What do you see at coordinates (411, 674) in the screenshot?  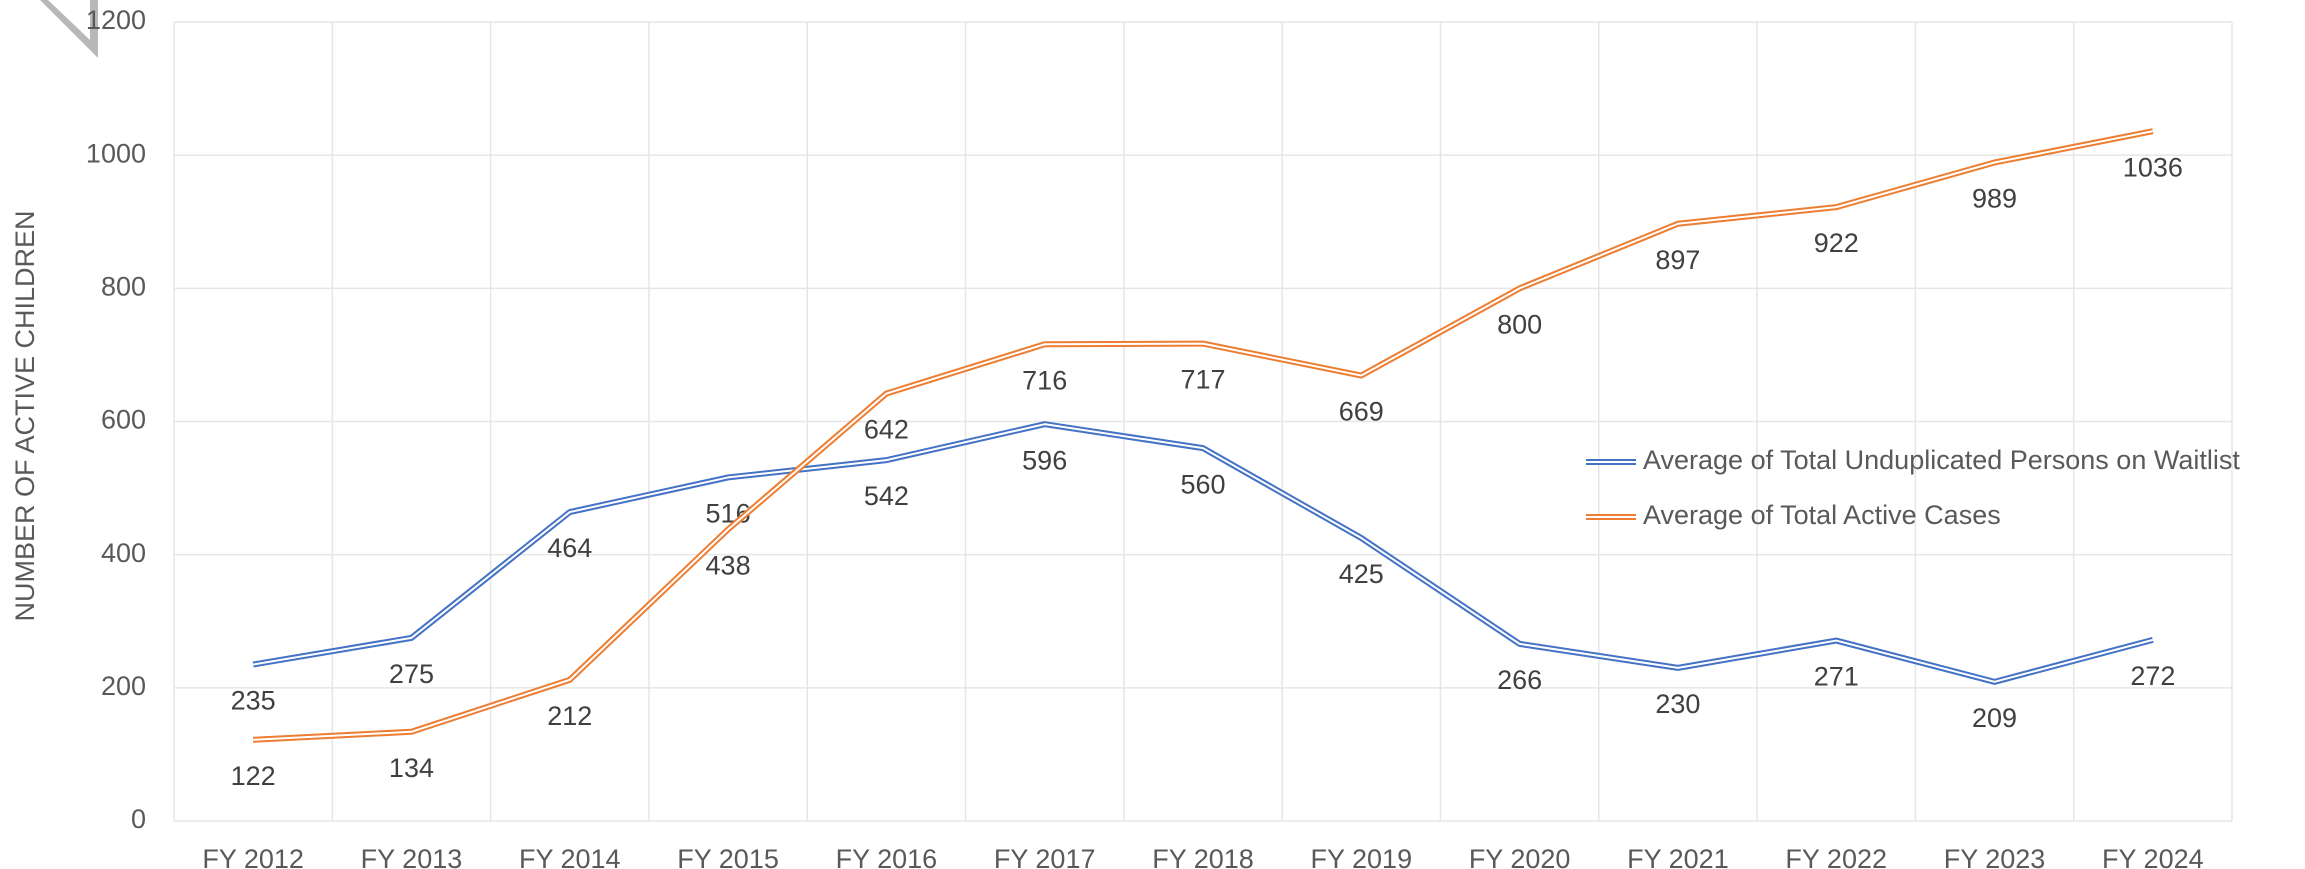 I see `data-label: 275` at bounding box center [411, 674].